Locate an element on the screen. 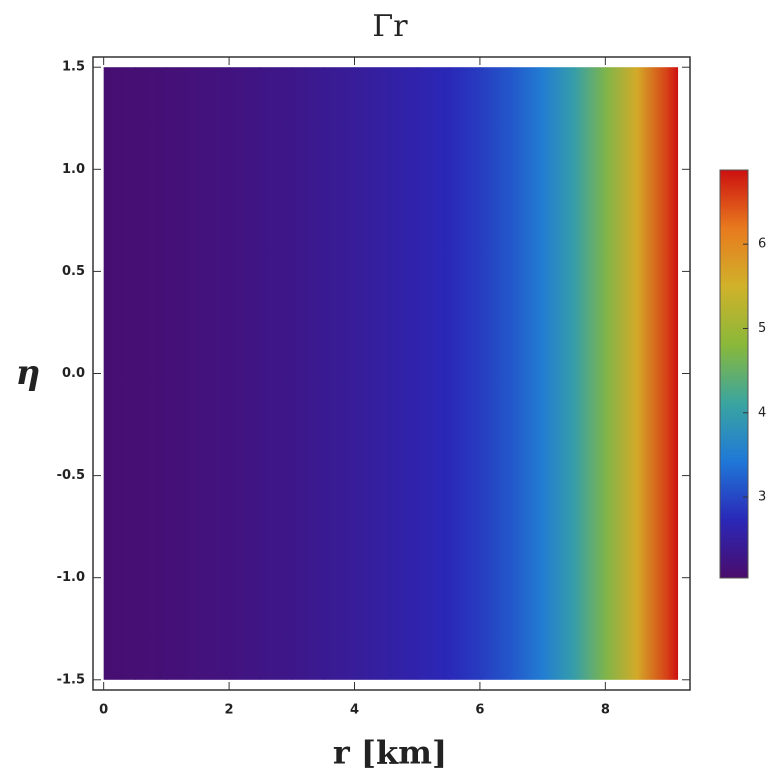 The image size is (781, 781). y-tick-label: -0.5 is located at coordinates (71, 475).